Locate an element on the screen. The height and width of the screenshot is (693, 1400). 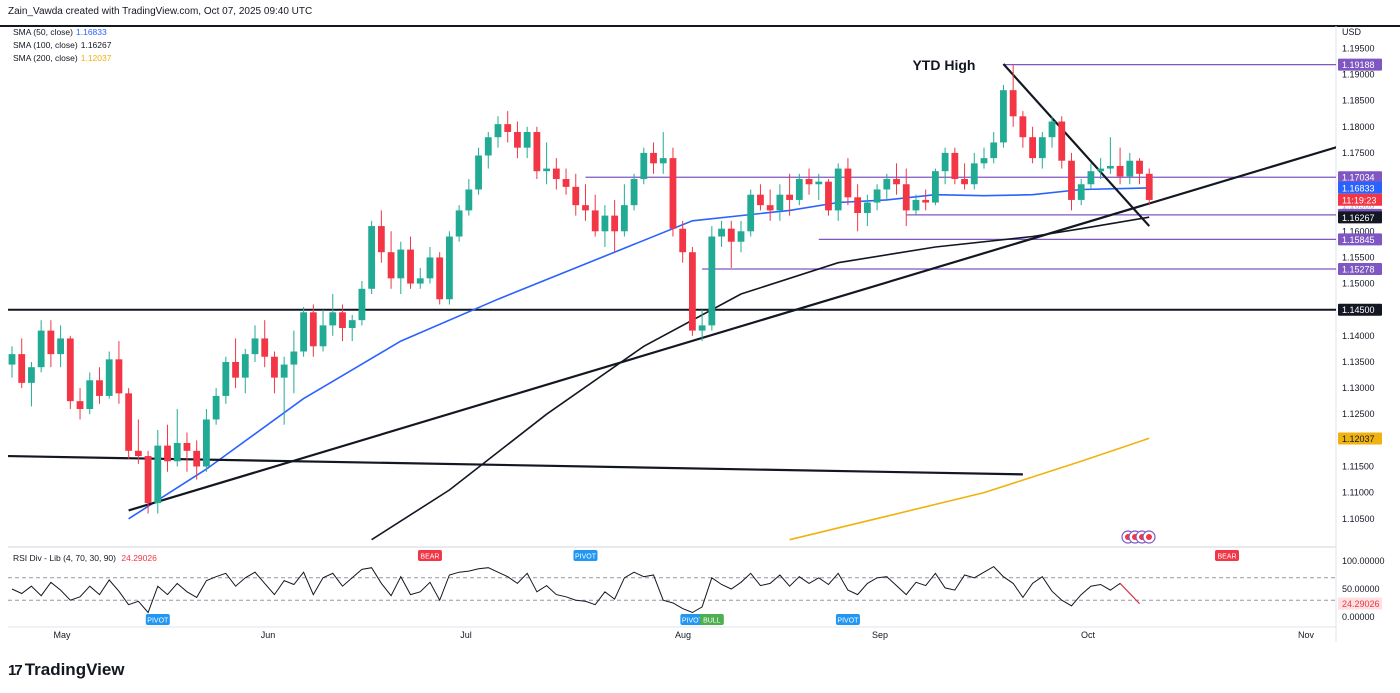
rsi-signal-label: BEAR is located at coordinates (1226, 557).